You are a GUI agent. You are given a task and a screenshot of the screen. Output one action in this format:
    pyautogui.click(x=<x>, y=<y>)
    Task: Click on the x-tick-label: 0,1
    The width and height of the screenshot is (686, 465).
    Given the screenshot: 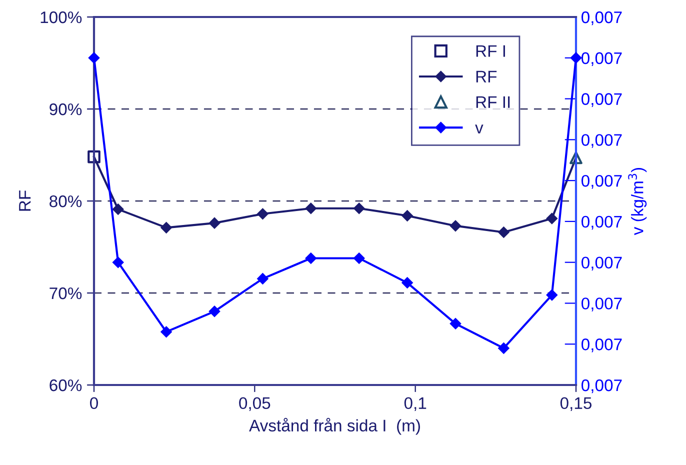 What is the action you would take?
    pyautogui.click(x=415, y=404)
    